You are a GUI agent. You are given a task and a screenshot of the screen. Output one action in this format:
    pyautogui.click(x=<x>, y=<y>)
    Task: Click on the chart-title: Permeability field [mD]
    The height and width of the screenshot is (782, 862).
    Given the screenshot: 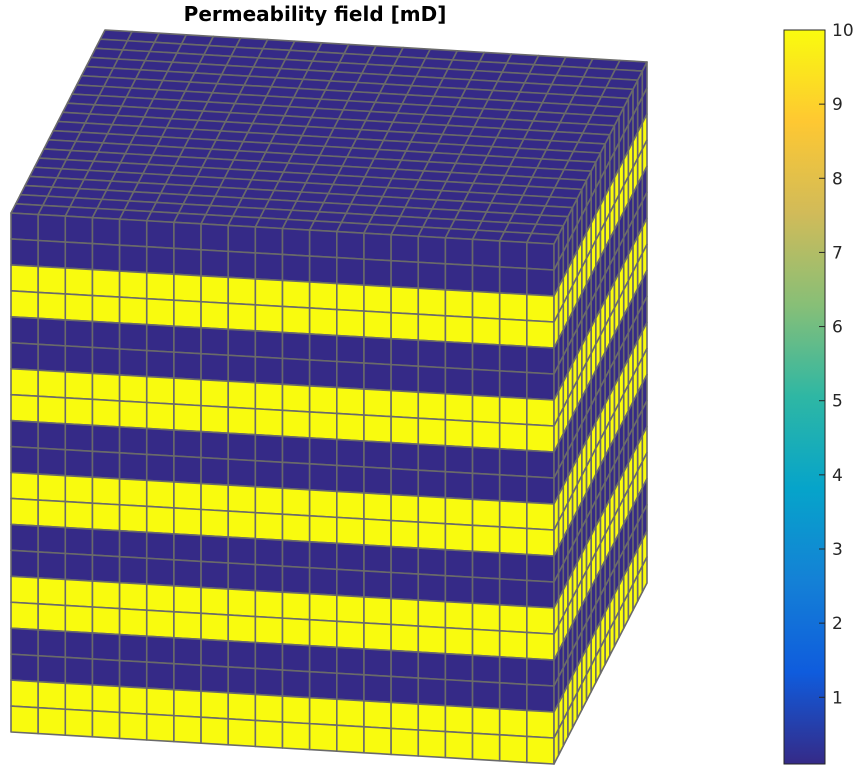 What is the action you would take?
    pyautogui.click(x=315, y=14)
    